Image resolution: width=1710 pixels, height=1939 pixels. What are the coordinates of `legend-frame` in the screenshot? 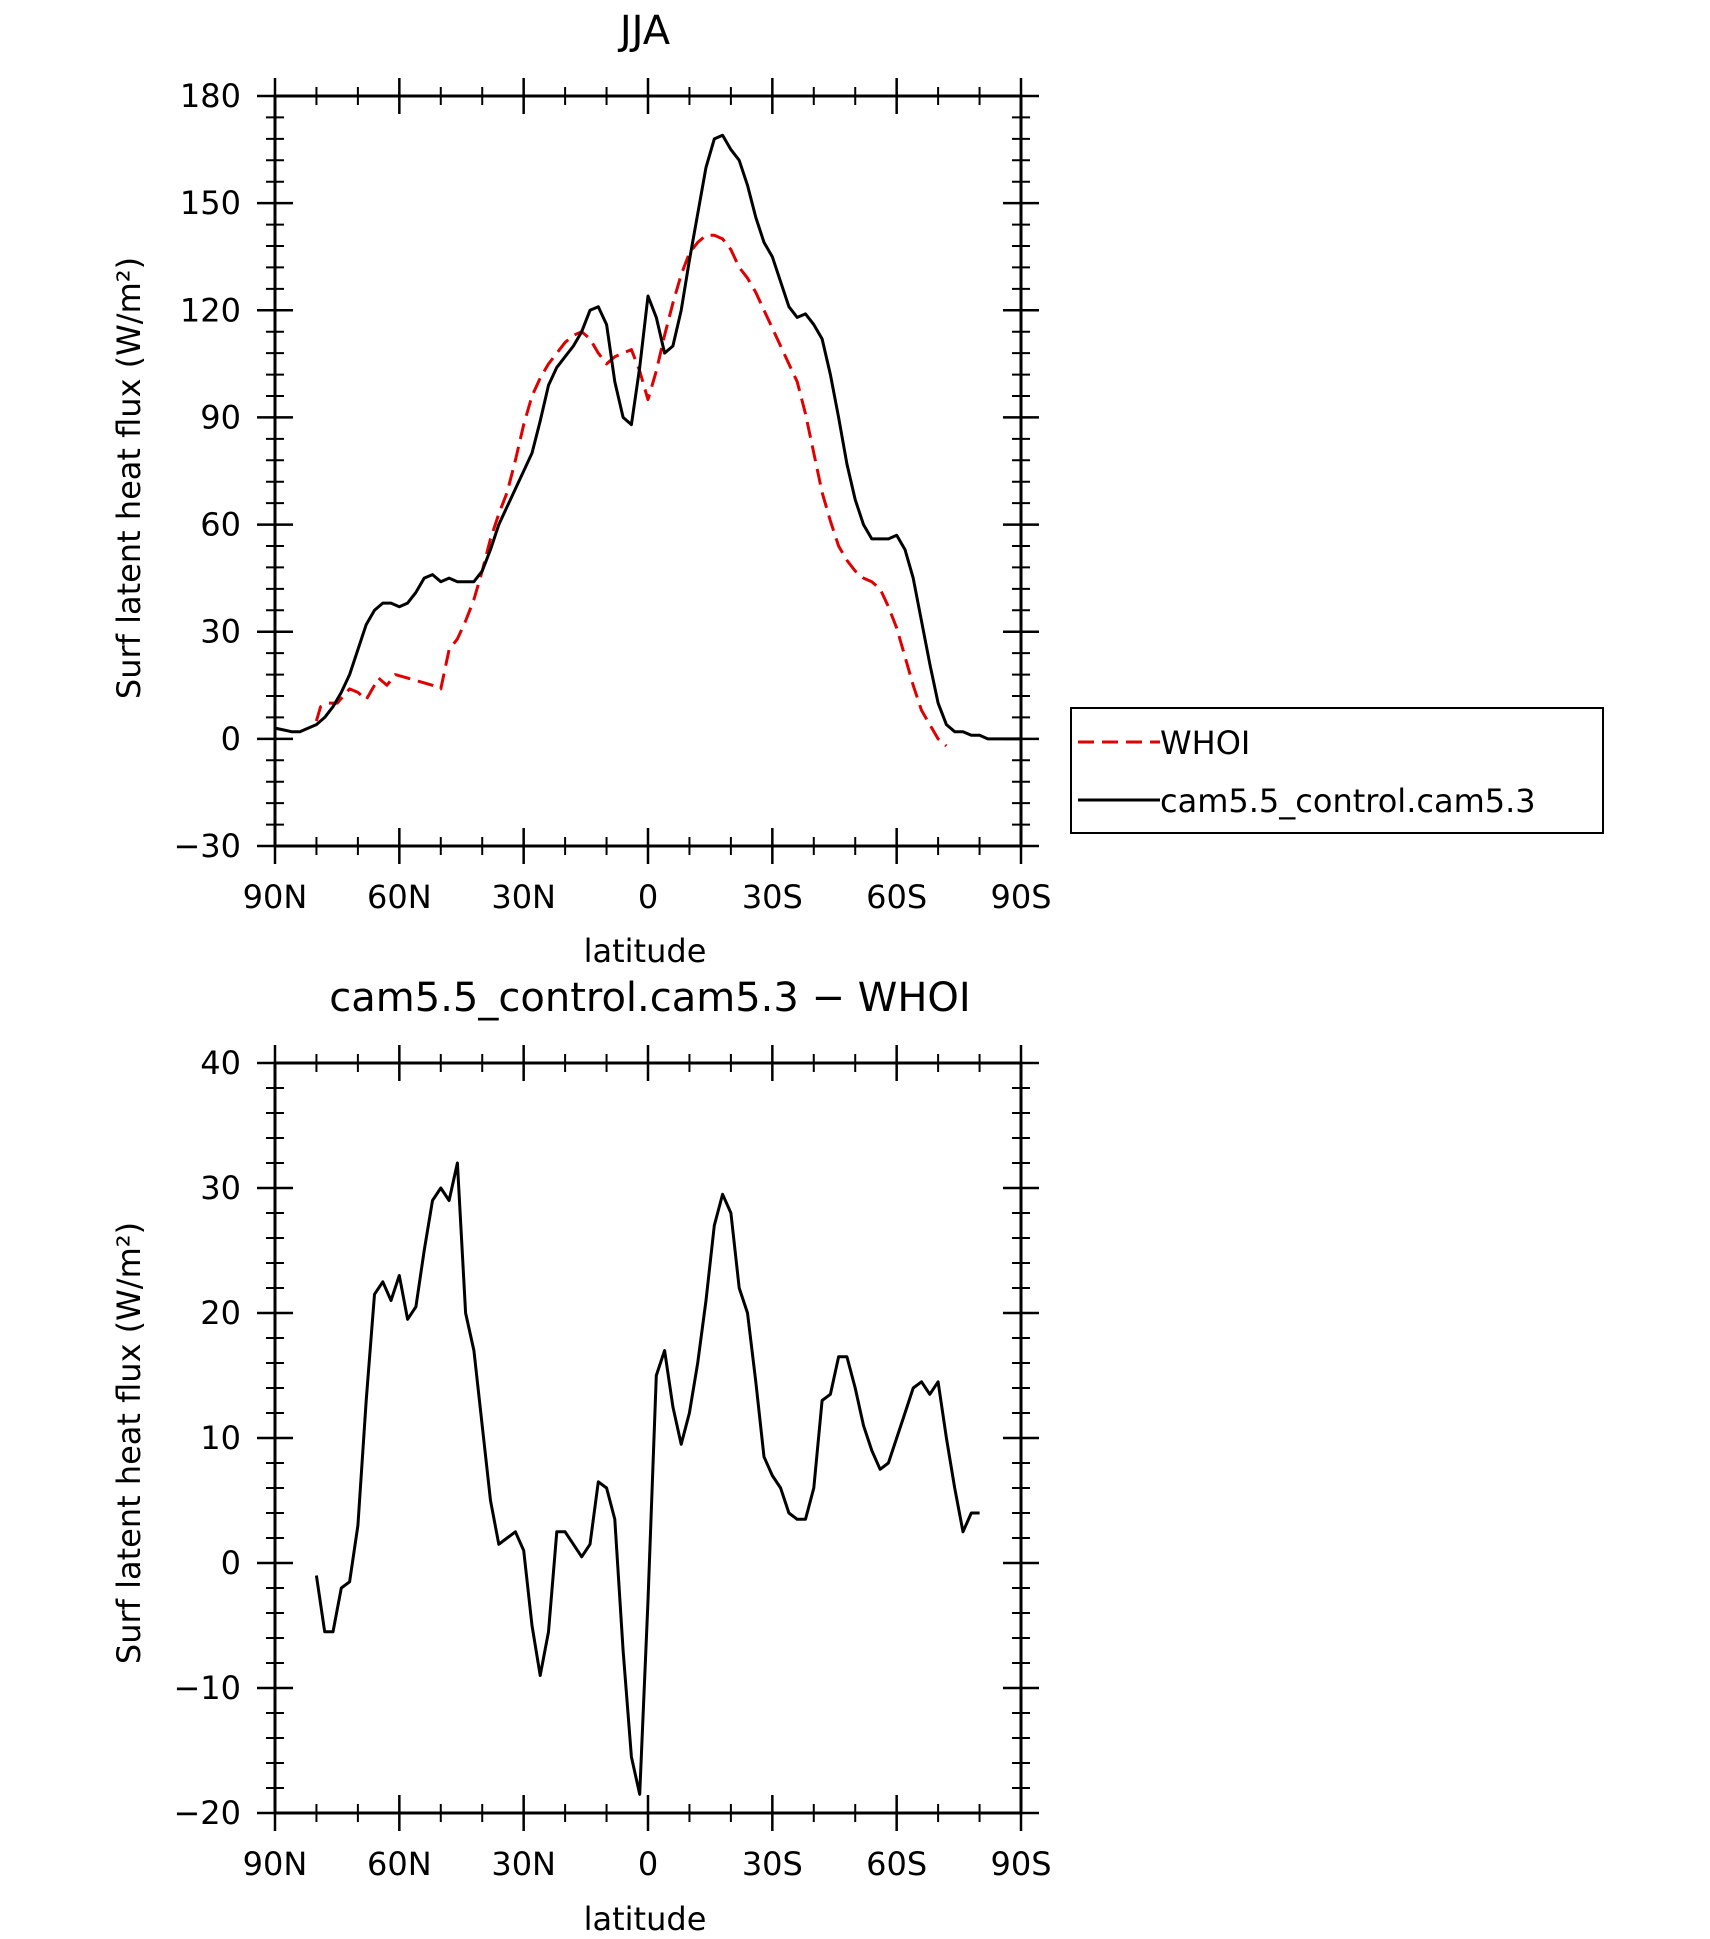 It's located at (1337, 770).